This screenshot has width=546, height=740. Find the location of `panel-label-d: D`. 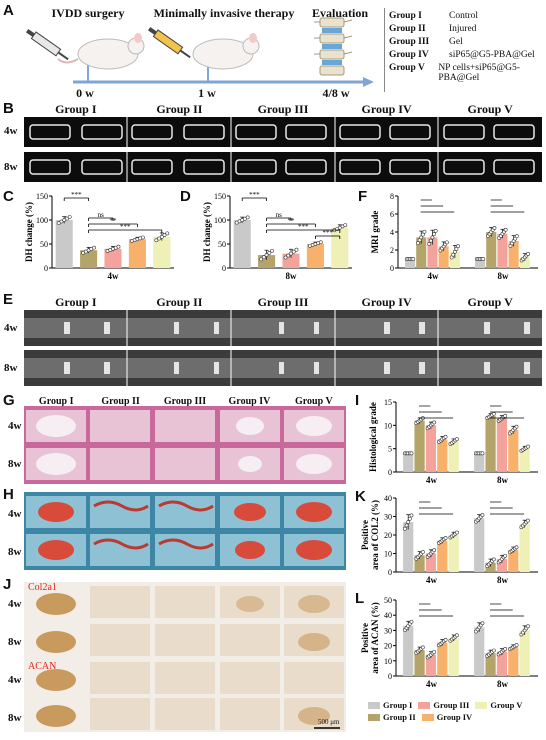

panel-label-d: D is located at coordinates (185, 196).